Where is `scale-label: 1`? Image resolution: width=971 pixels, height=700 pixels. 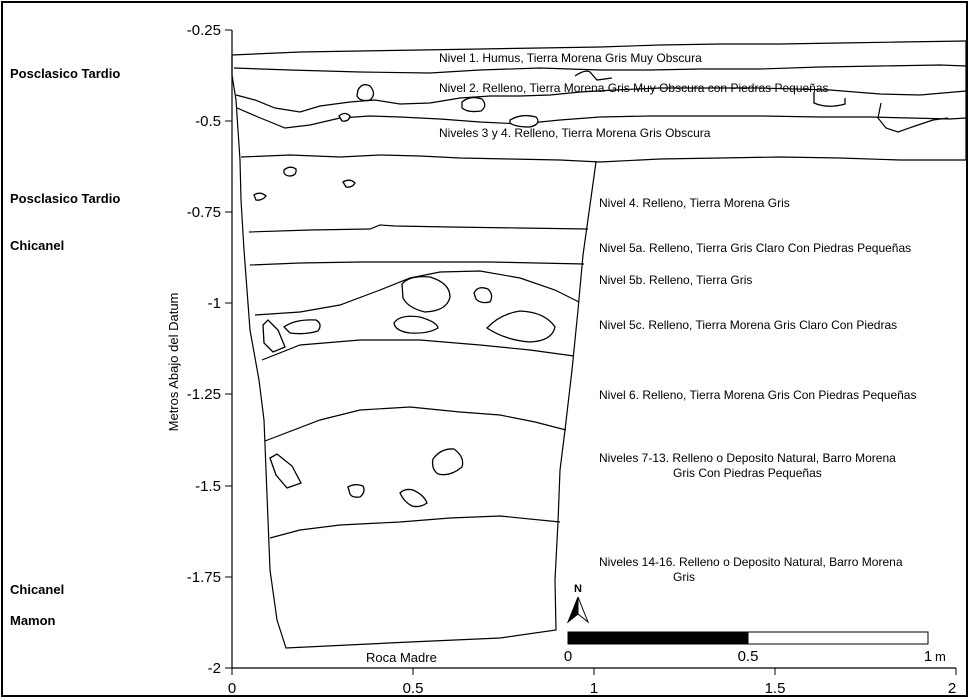
scale-label: 1 is located at coordinates (928, 656).